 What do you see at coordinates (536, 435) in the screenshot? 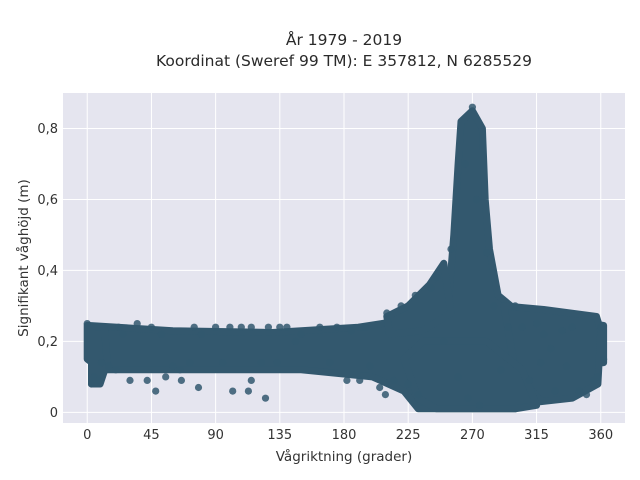
I see `x-tick-label: 315` at bounding box center [536, 435].